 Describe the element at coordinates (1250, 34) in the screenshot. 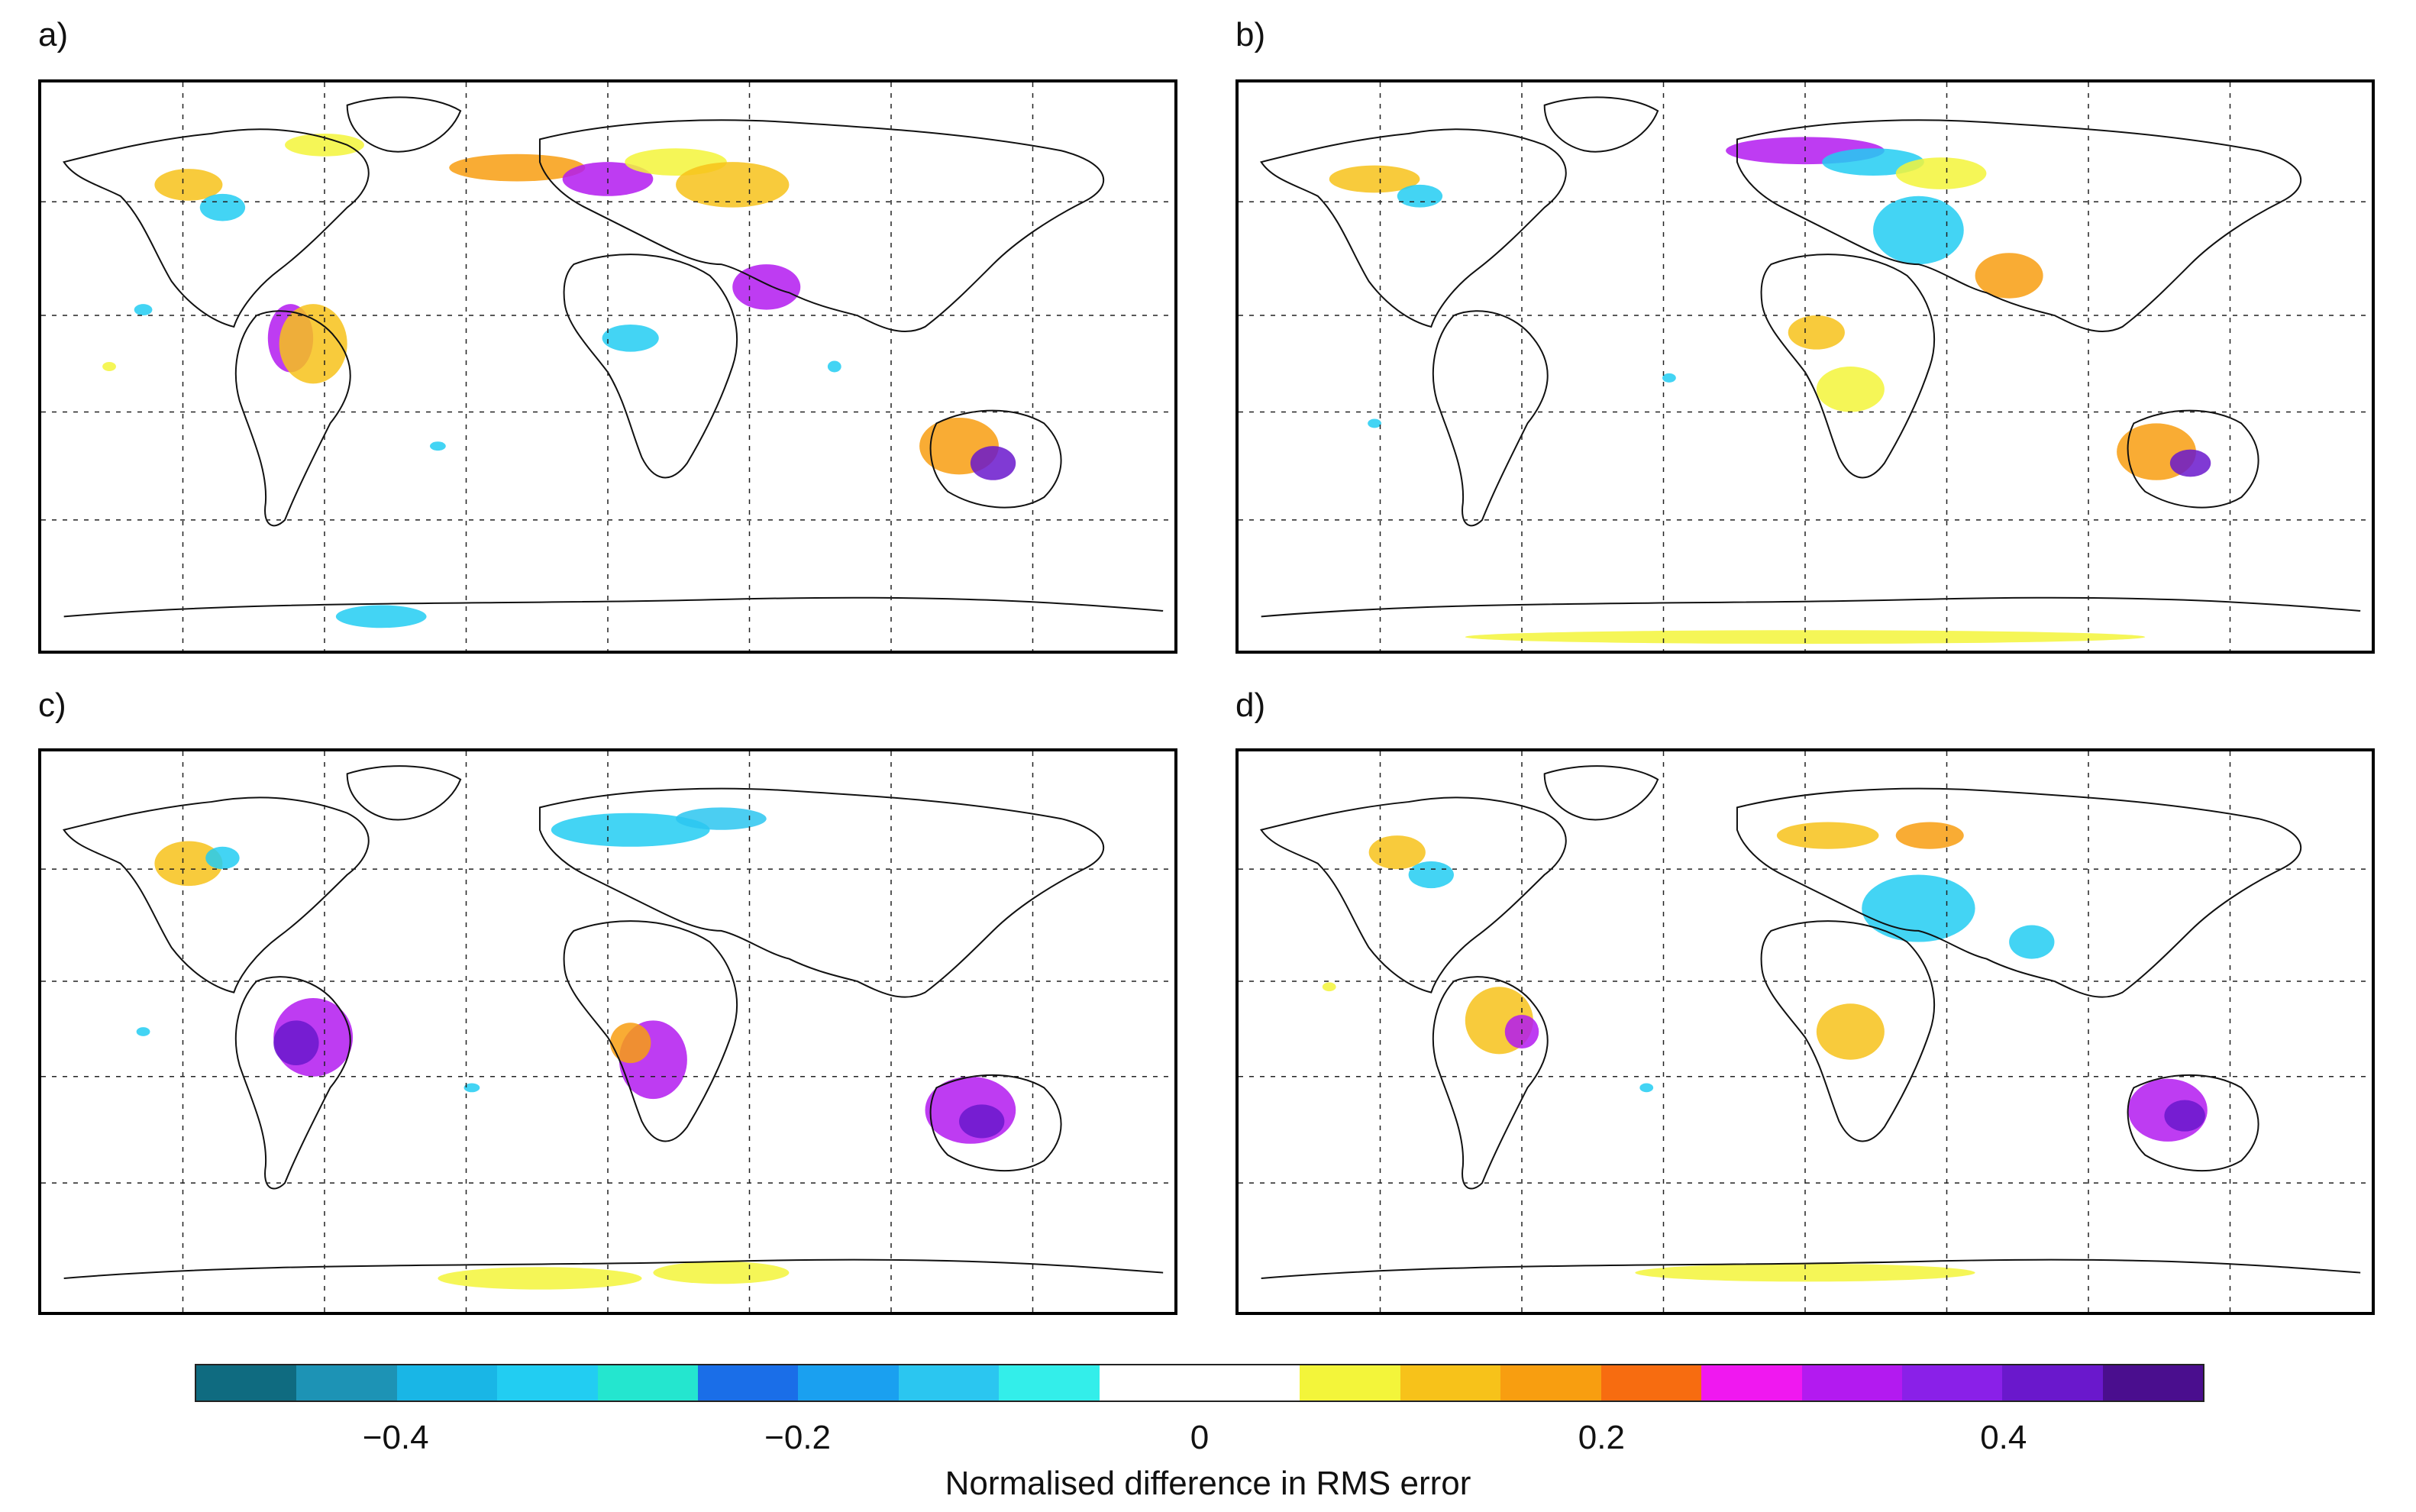

I see `panel-label-b: b)` at that location.